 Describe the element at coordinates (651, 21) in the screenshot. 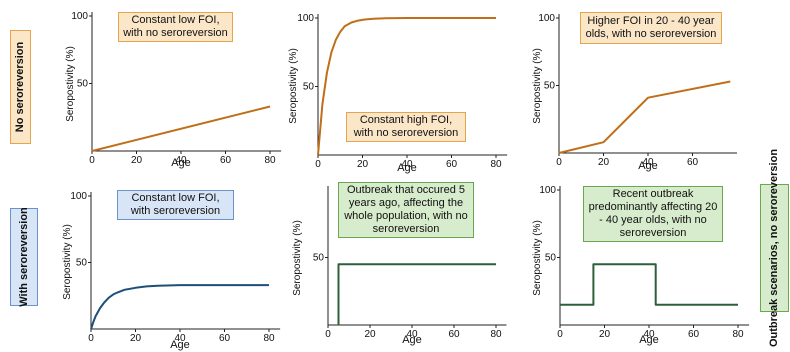

I see `annotation-line: Higher FOI in 20 - 40 year` at that location.